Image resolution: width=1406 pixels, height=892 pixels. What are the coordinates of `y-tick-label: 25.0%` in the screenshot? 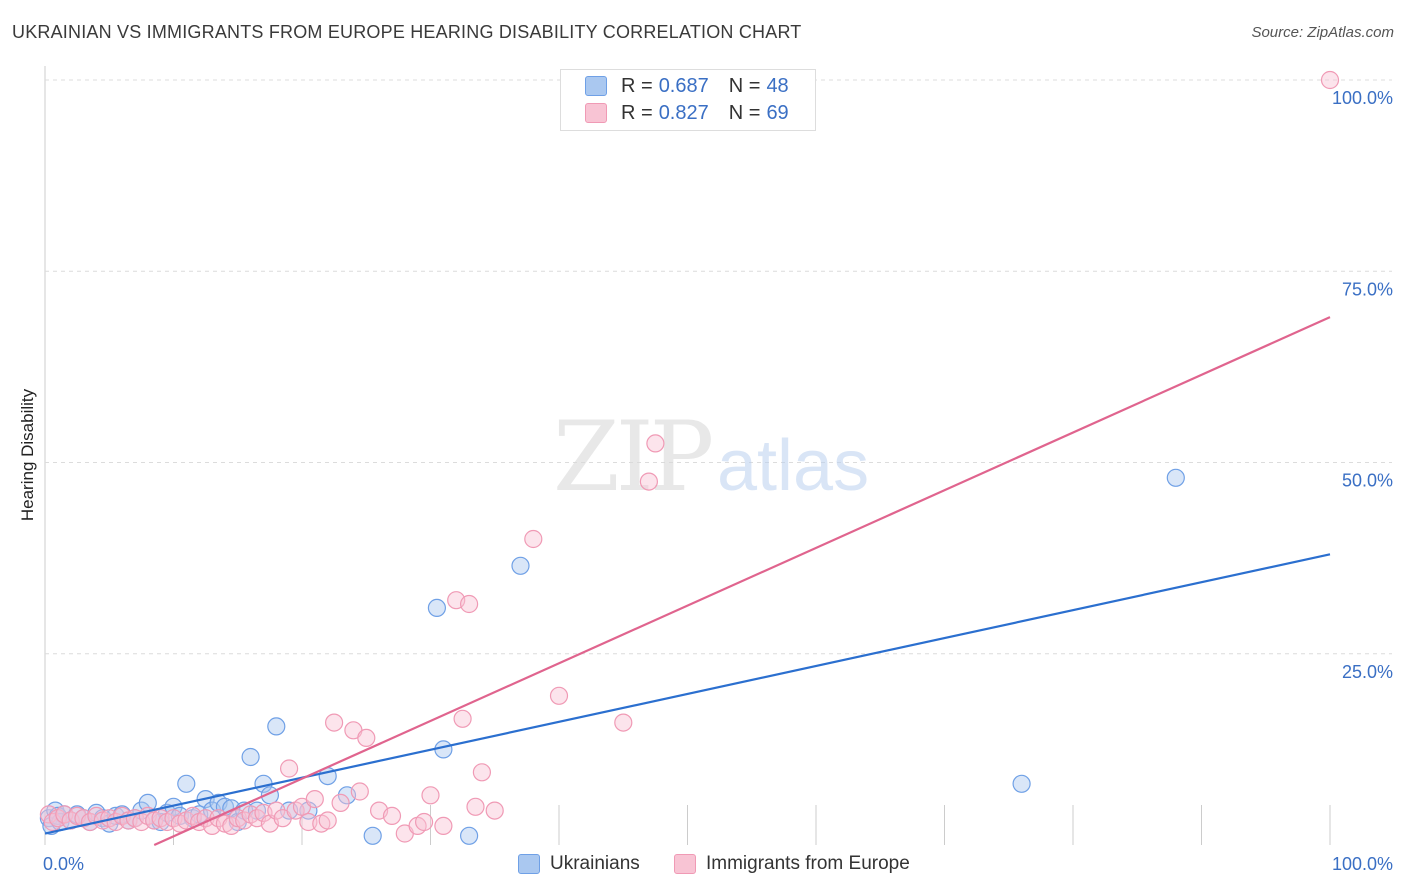 It's located at (1367, 672).